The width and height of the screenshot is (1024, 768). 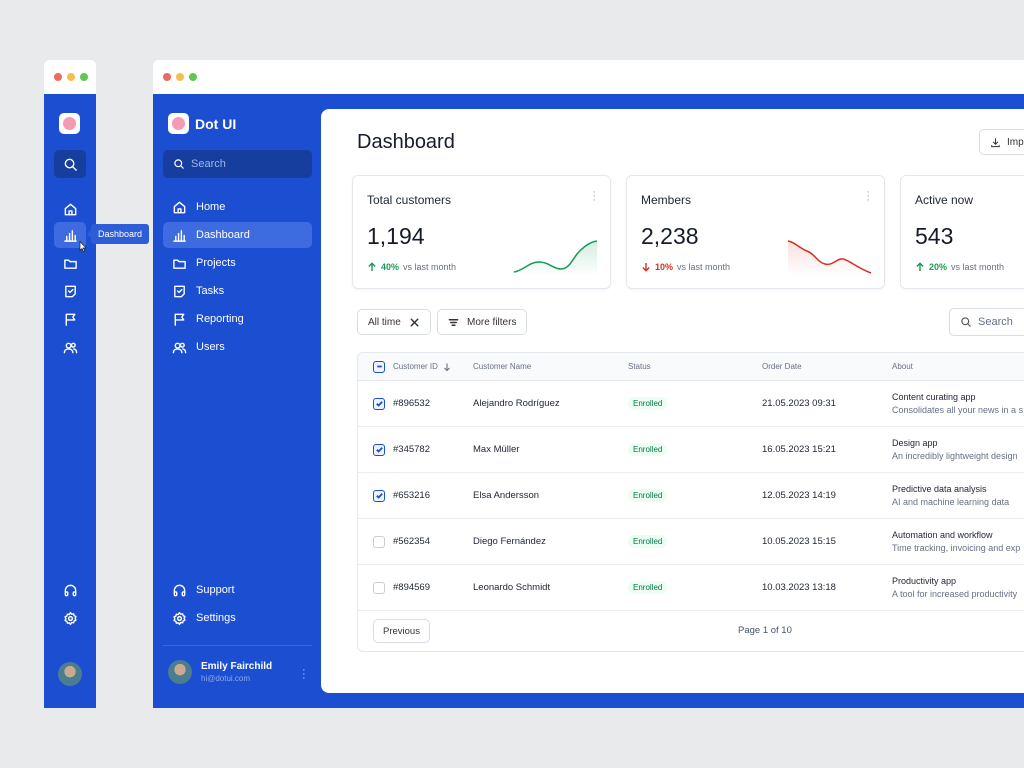 What do you see at coordinates (237, 164) in the screenshot?
I see `sidebar-search-input: Search` at bounding box center [237, 164].